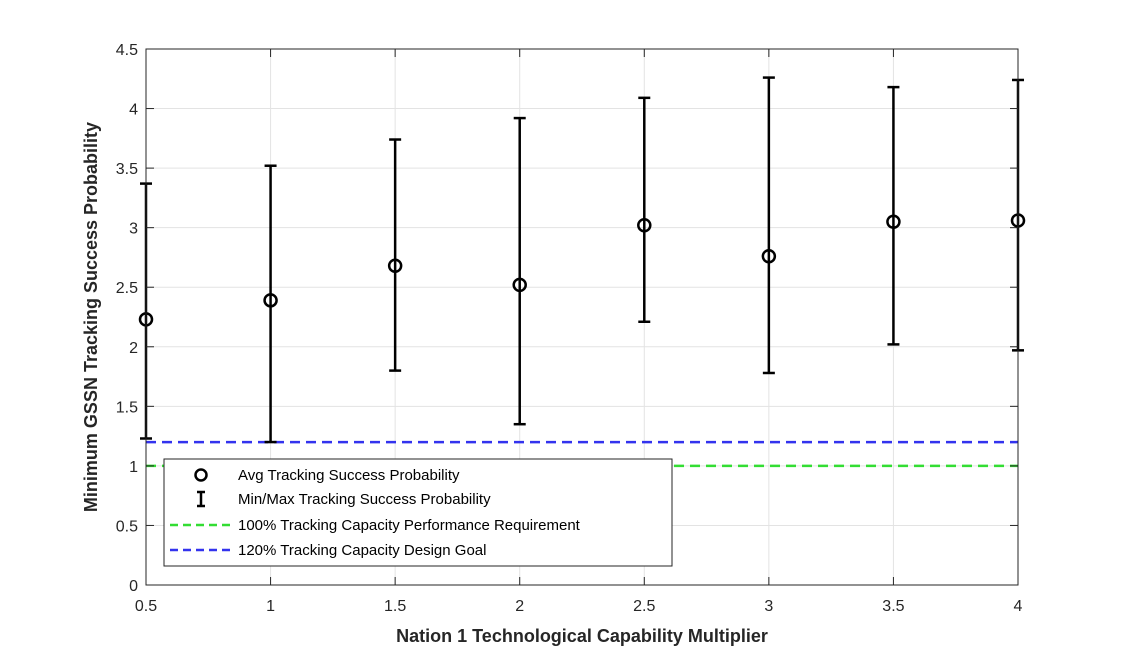 The image size is (1125, 656). What do you see at coordinates (1018, 606) in the screenshot?
I see `x-tick-label: 4` at bounding box center [1018, 606].